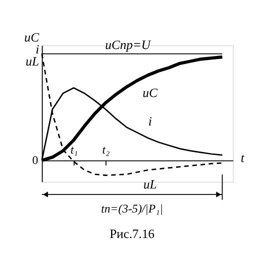 This screenshot has width=262, height=280. What do you see at coordinates (150, 93) in the screenshot?
I see `series-label: uC` at bounding box center [150, 93].